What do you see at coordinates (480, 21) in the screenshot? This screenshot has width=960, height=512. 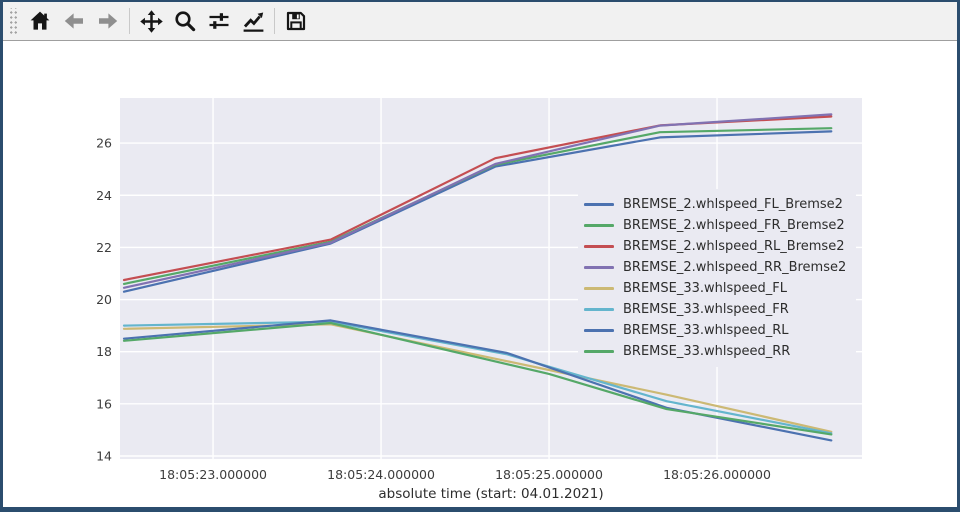 I see `matplotlib-navigation-toolbar` at bounding box center [480, 21].